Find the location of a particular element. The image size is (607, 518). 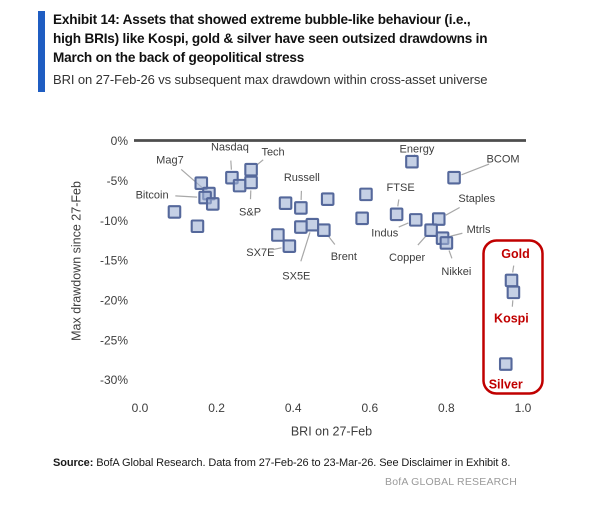

point-label: Copper is located at coordinates (407, 258).